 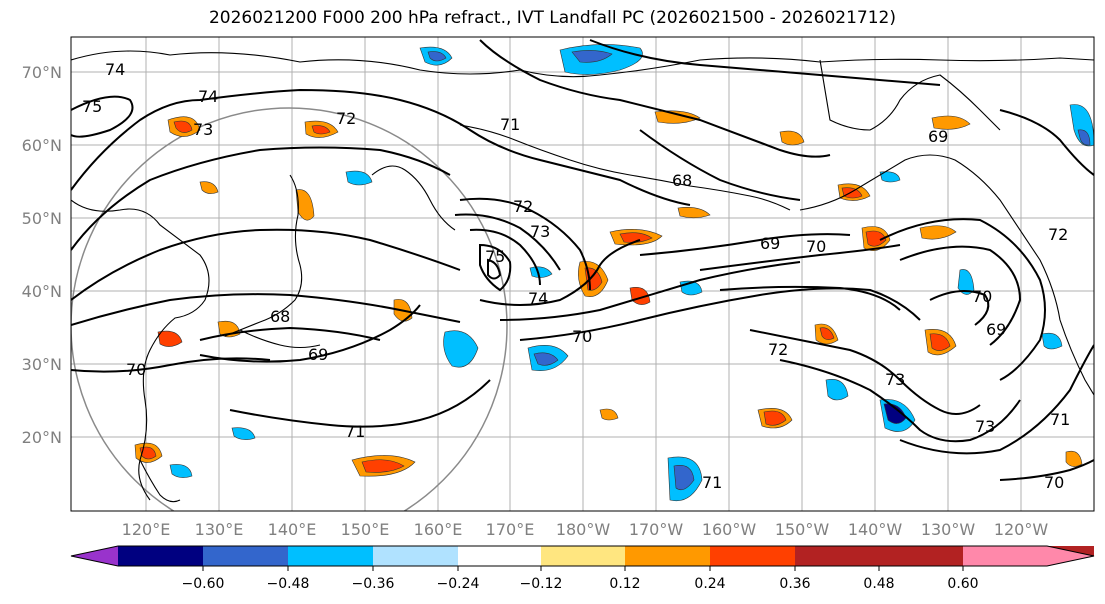 What do you see at coordinates (624, 584) in the screenshot?
I see `colorbar-tick-label: 0.12` at bounding box center [624, 584].